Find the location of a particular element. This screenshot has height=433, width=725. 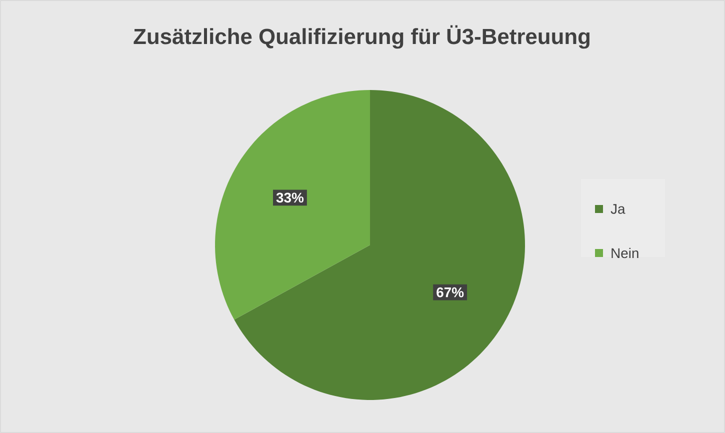

legend-label: Ja is located at coordinates (618, 209).